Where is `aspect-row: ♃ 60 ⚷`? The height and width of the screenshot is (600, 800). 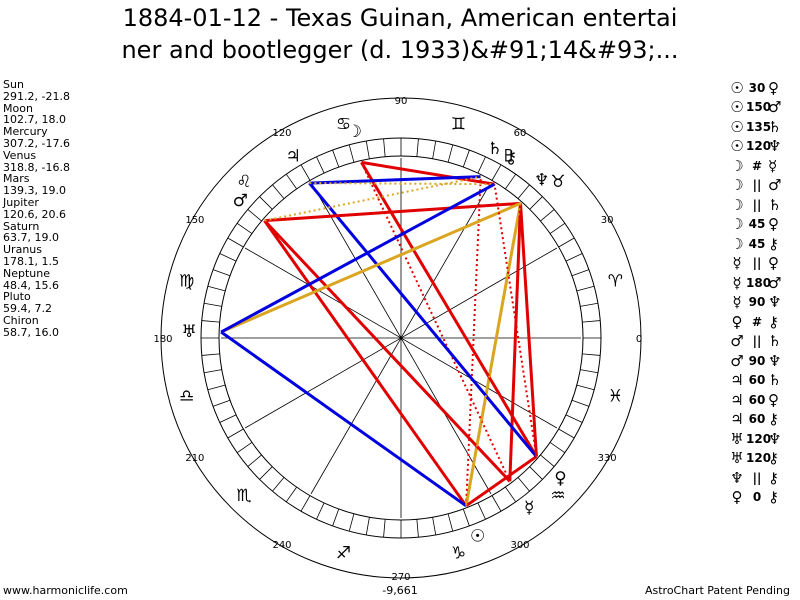
aspect-row: ♃ 60 ⚷ is located at coordinates (758, 420).